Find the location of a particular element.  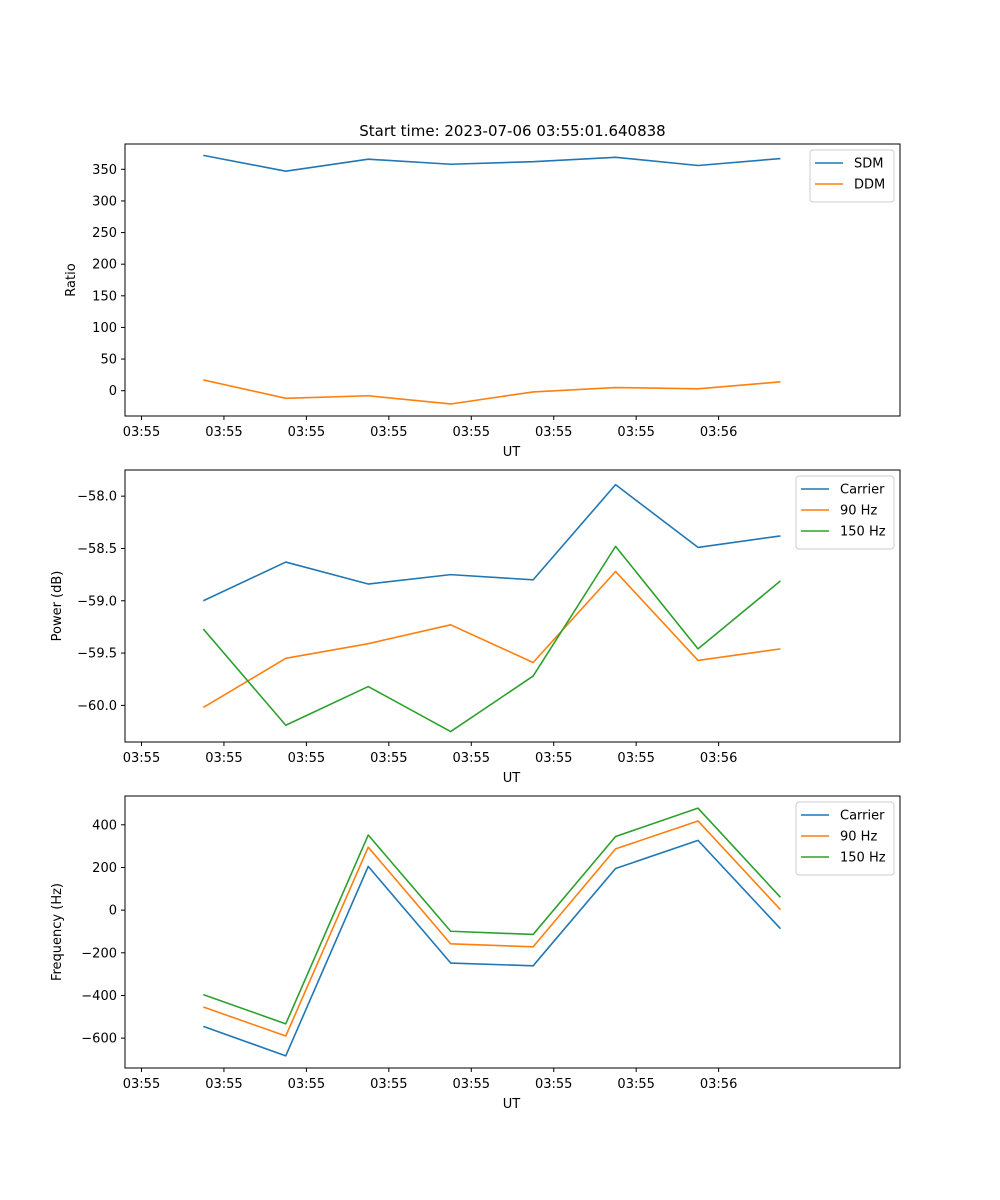

y-axis-label: Power (dB) is located at coordinates (57, 606).